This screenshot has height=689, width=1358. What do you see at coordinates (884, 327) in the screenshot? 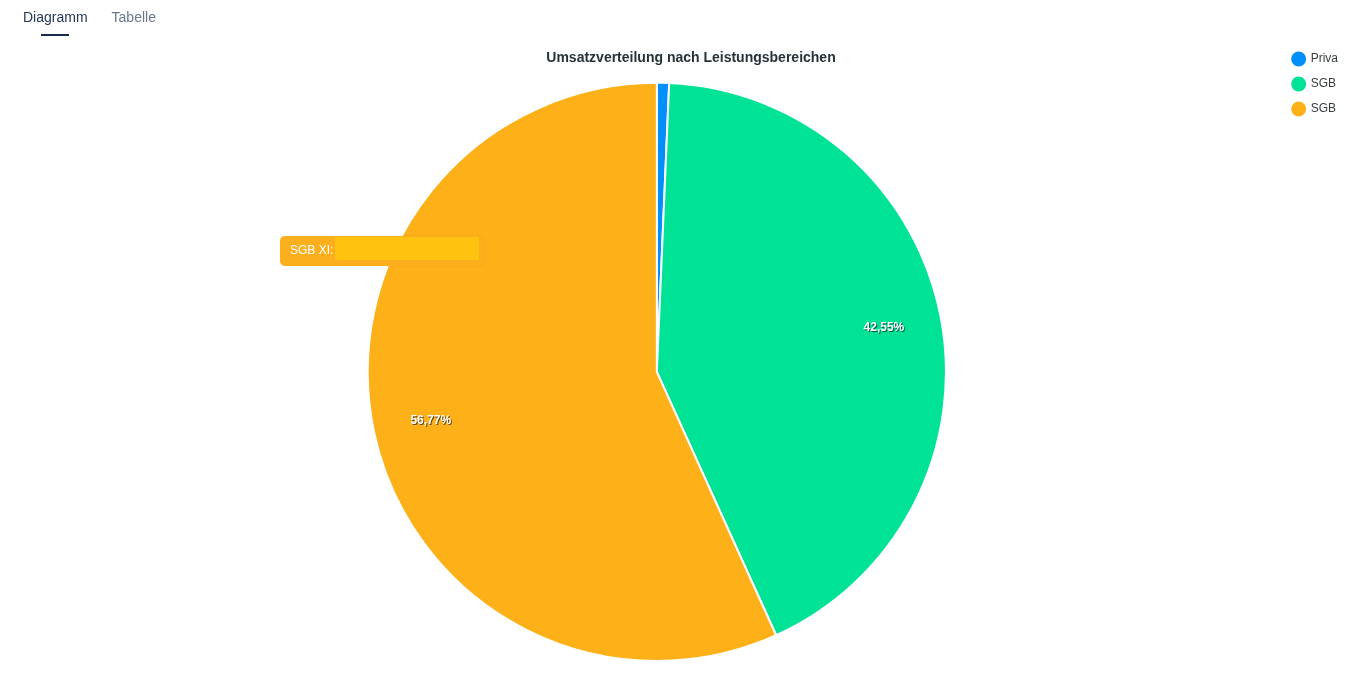
I see `data-label: 42,55%` at bounding box center [884, 327].